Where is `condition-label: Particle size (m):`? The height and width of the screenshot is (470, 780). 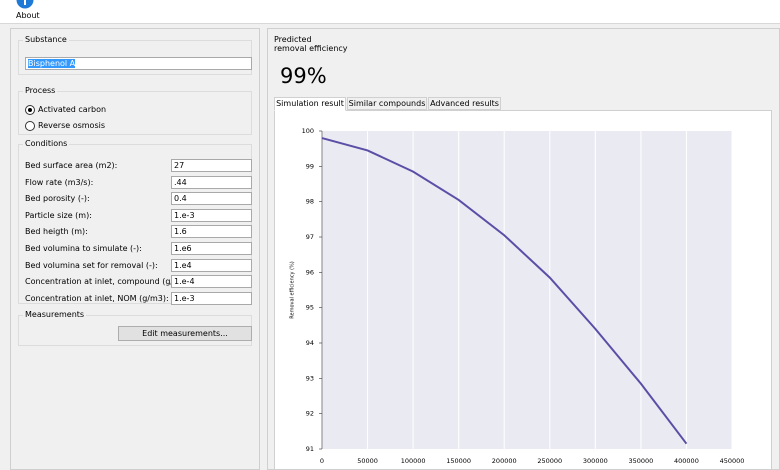 condition-label: Particle size (m): is located at coordinates (58, 215).